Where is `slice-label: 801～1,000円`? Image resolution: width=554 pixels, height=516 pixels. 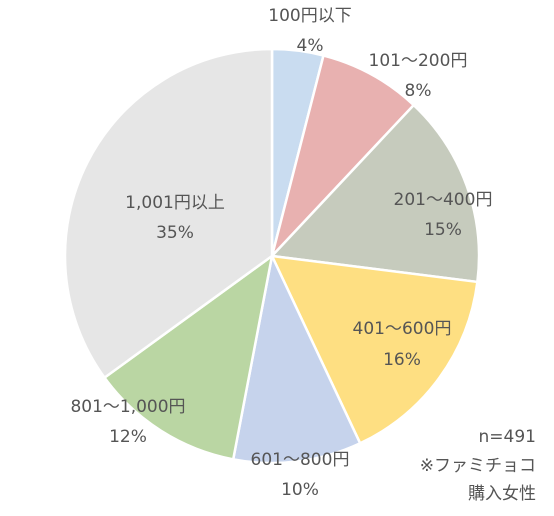 slice-label: 801～1,000円 is located at coordinates (127, 407).